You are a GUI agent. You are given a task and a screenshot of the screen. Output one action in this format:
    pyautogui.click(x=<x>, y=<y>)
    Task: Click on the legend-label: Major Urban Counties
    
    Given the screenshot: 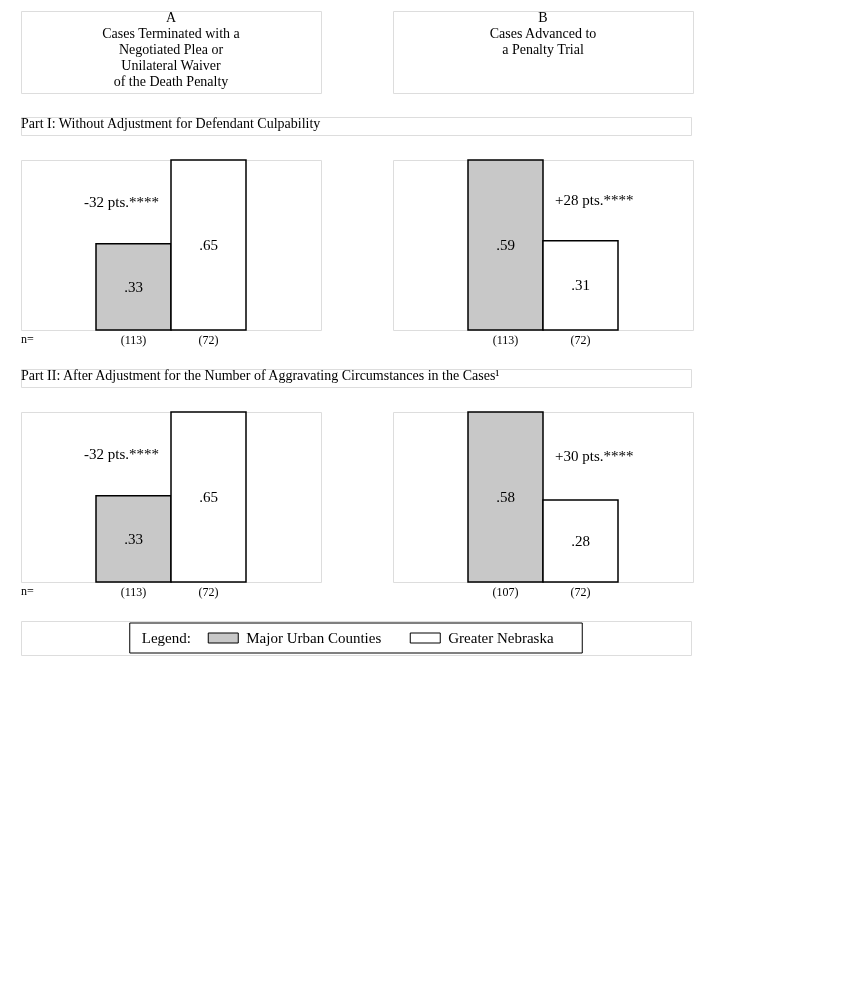 What is the action you would take?
    pyautogui.click(x=314, y=638)
    